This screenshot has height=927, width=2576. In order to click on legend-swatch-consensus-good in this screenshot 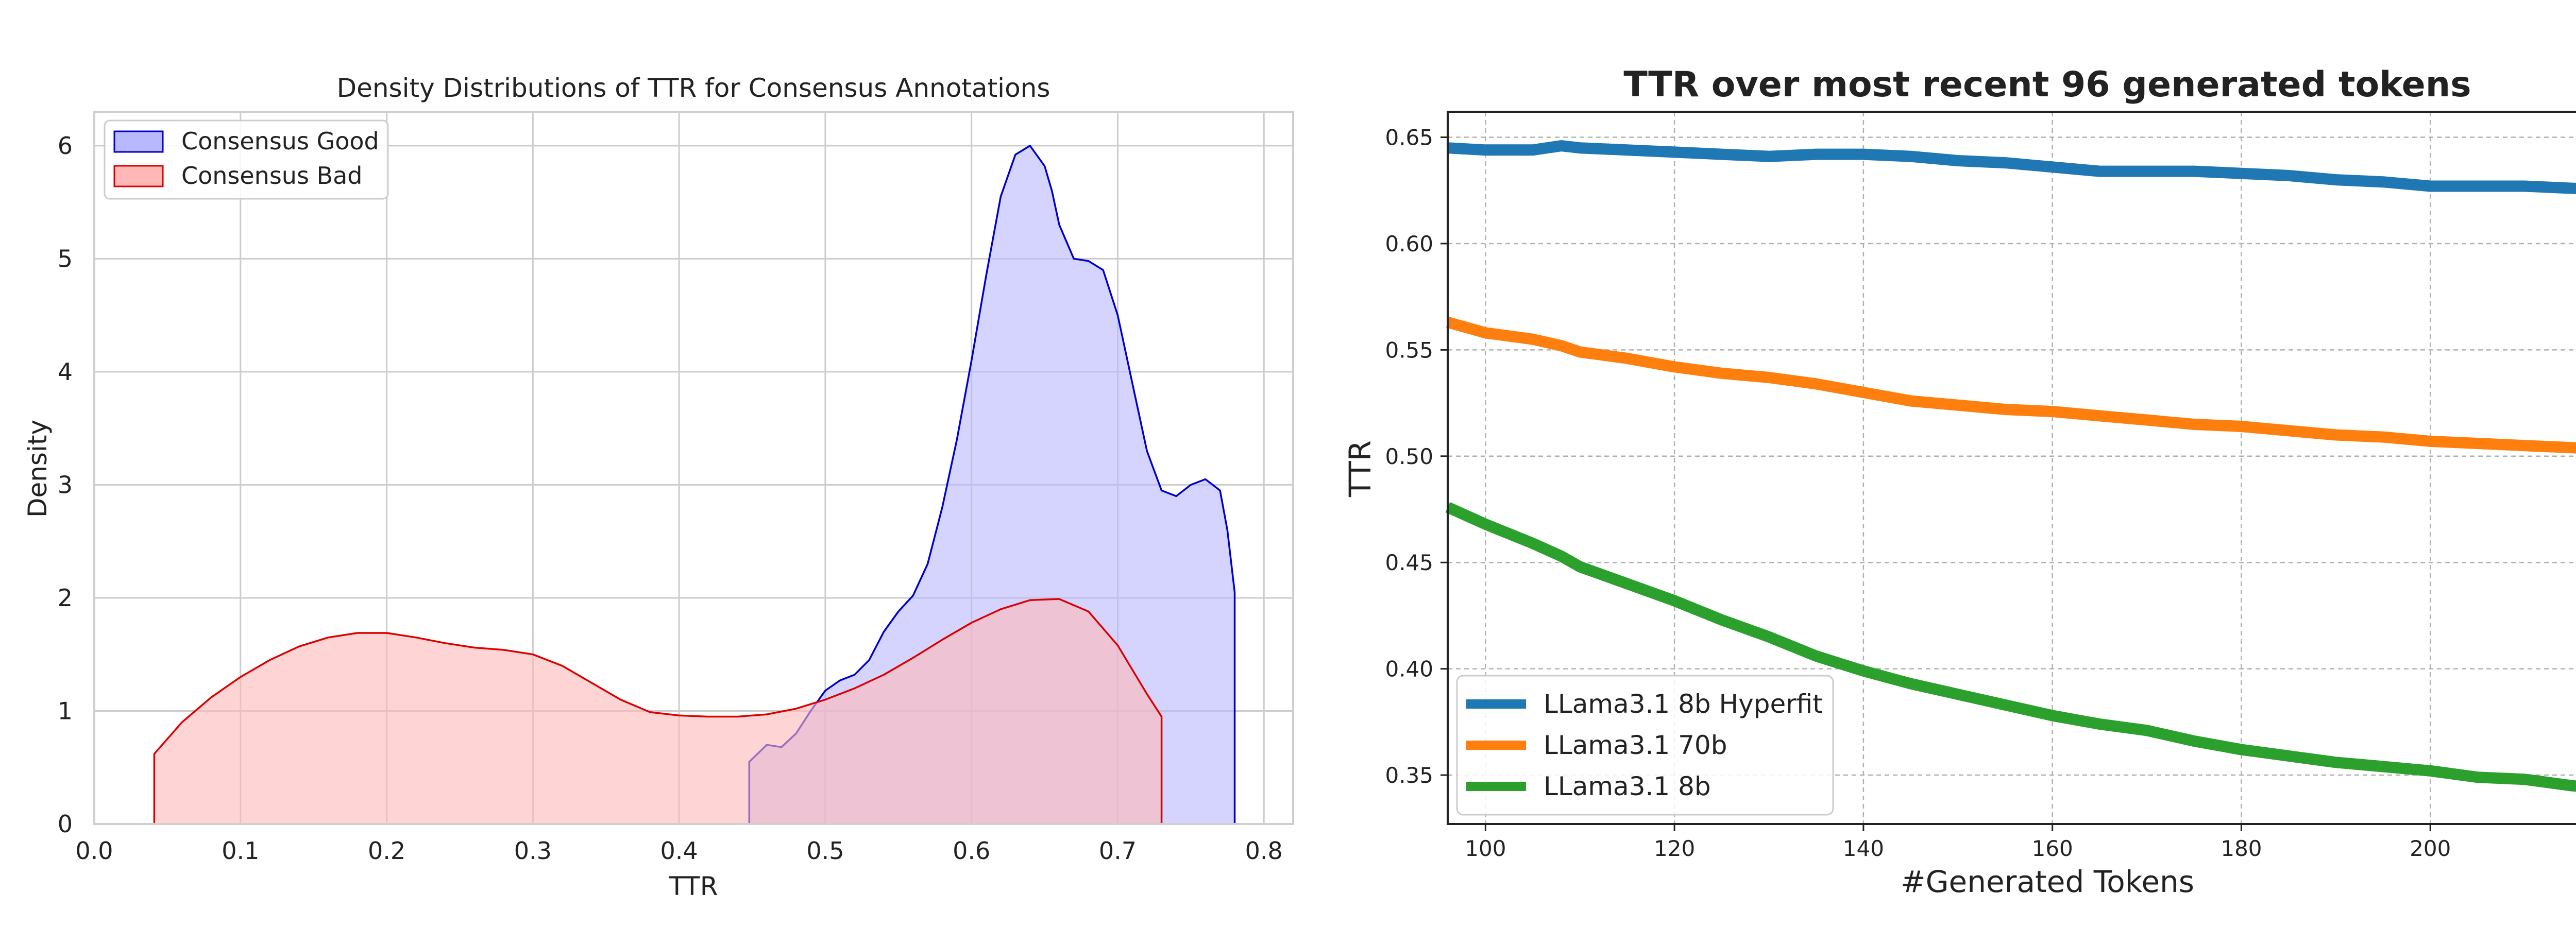, I will do `click(138, 141)`.